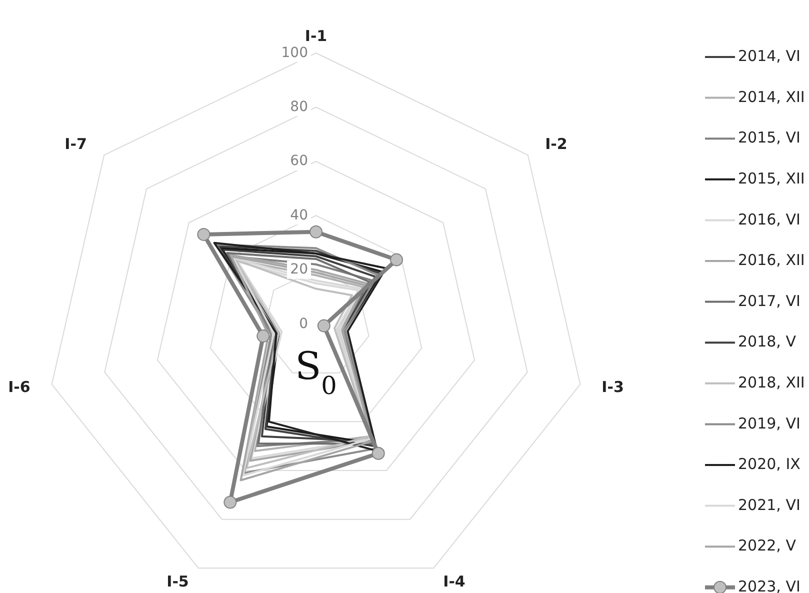 The image size is (809, 593). I want to click on legend-label: 2022, V, so click(767, 545).